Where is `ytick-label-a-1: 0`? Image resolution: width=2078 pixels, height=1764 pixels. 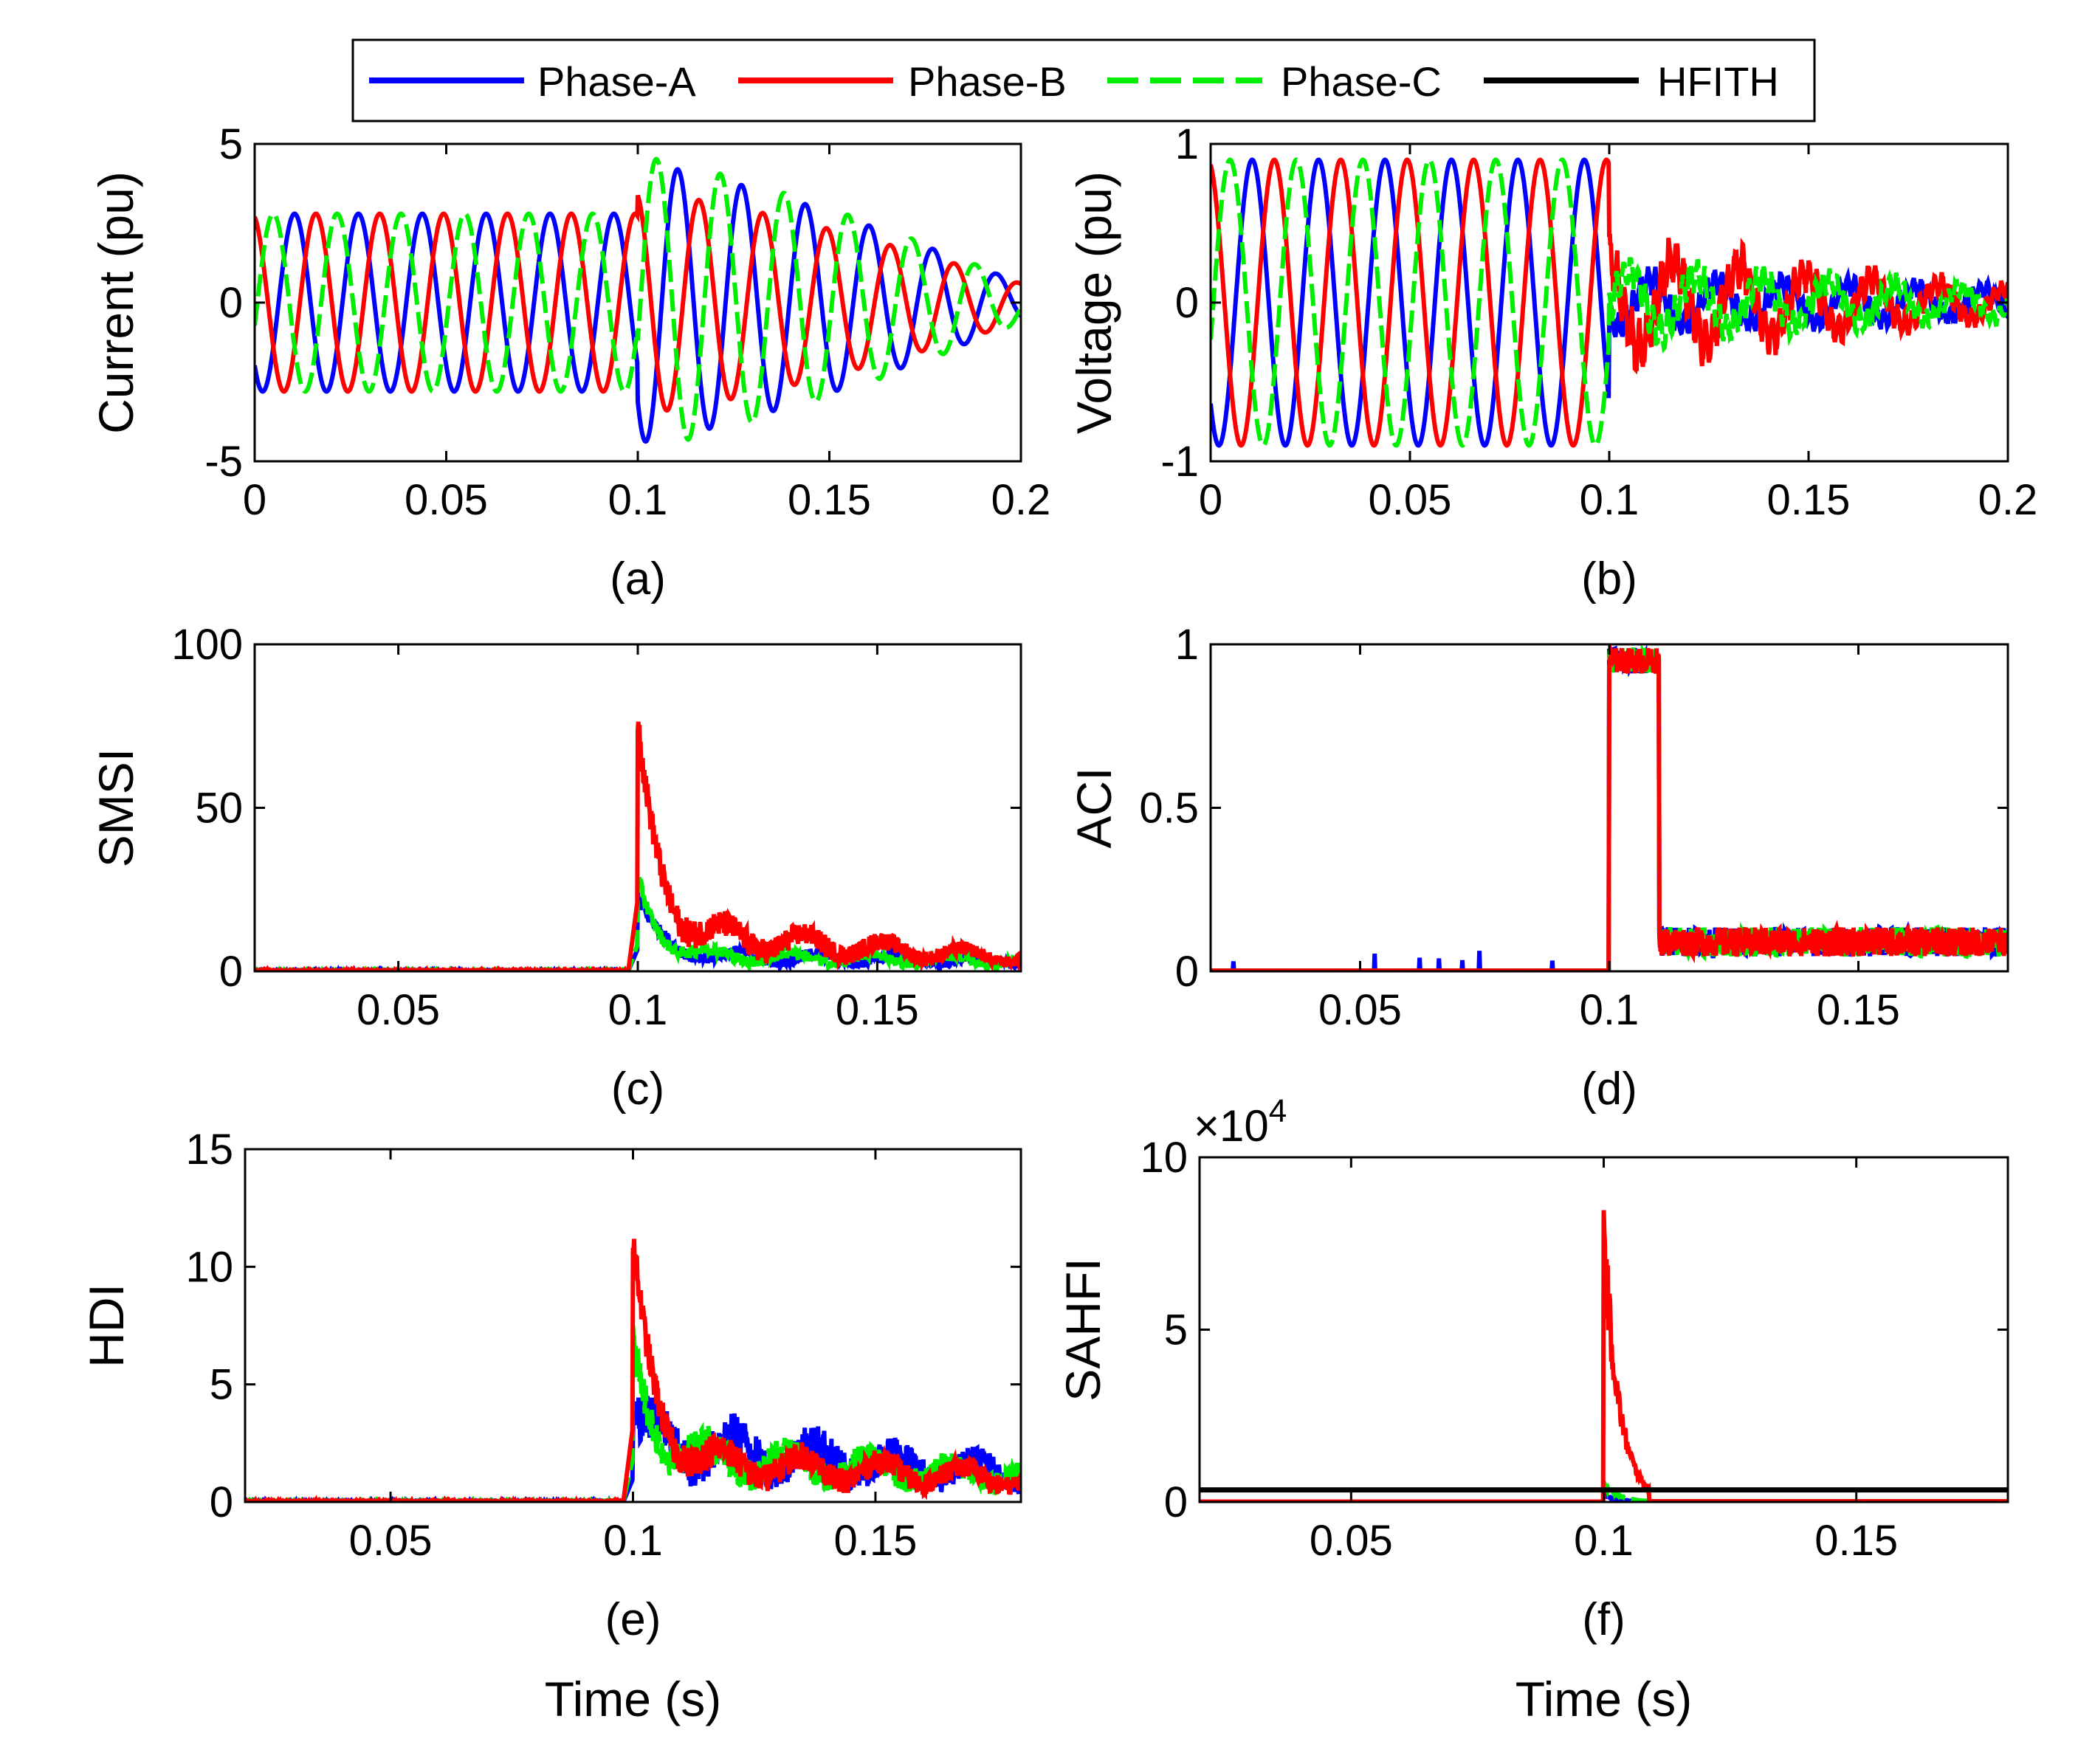
ytick-label-a-1: 0 is located at coordinates (231, 303).